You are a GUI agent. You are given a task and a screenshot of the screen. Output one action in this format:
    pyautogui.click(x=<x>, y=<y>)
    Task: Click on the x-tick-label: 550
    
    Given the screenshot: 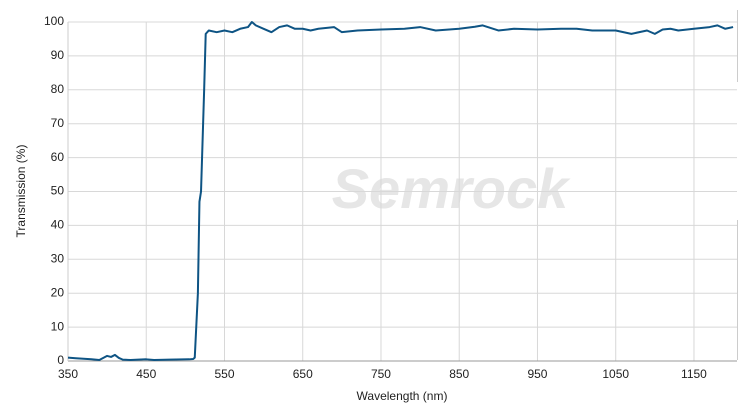 What is the action you would take?
    pyautogui.click(x=224, y=374)
    